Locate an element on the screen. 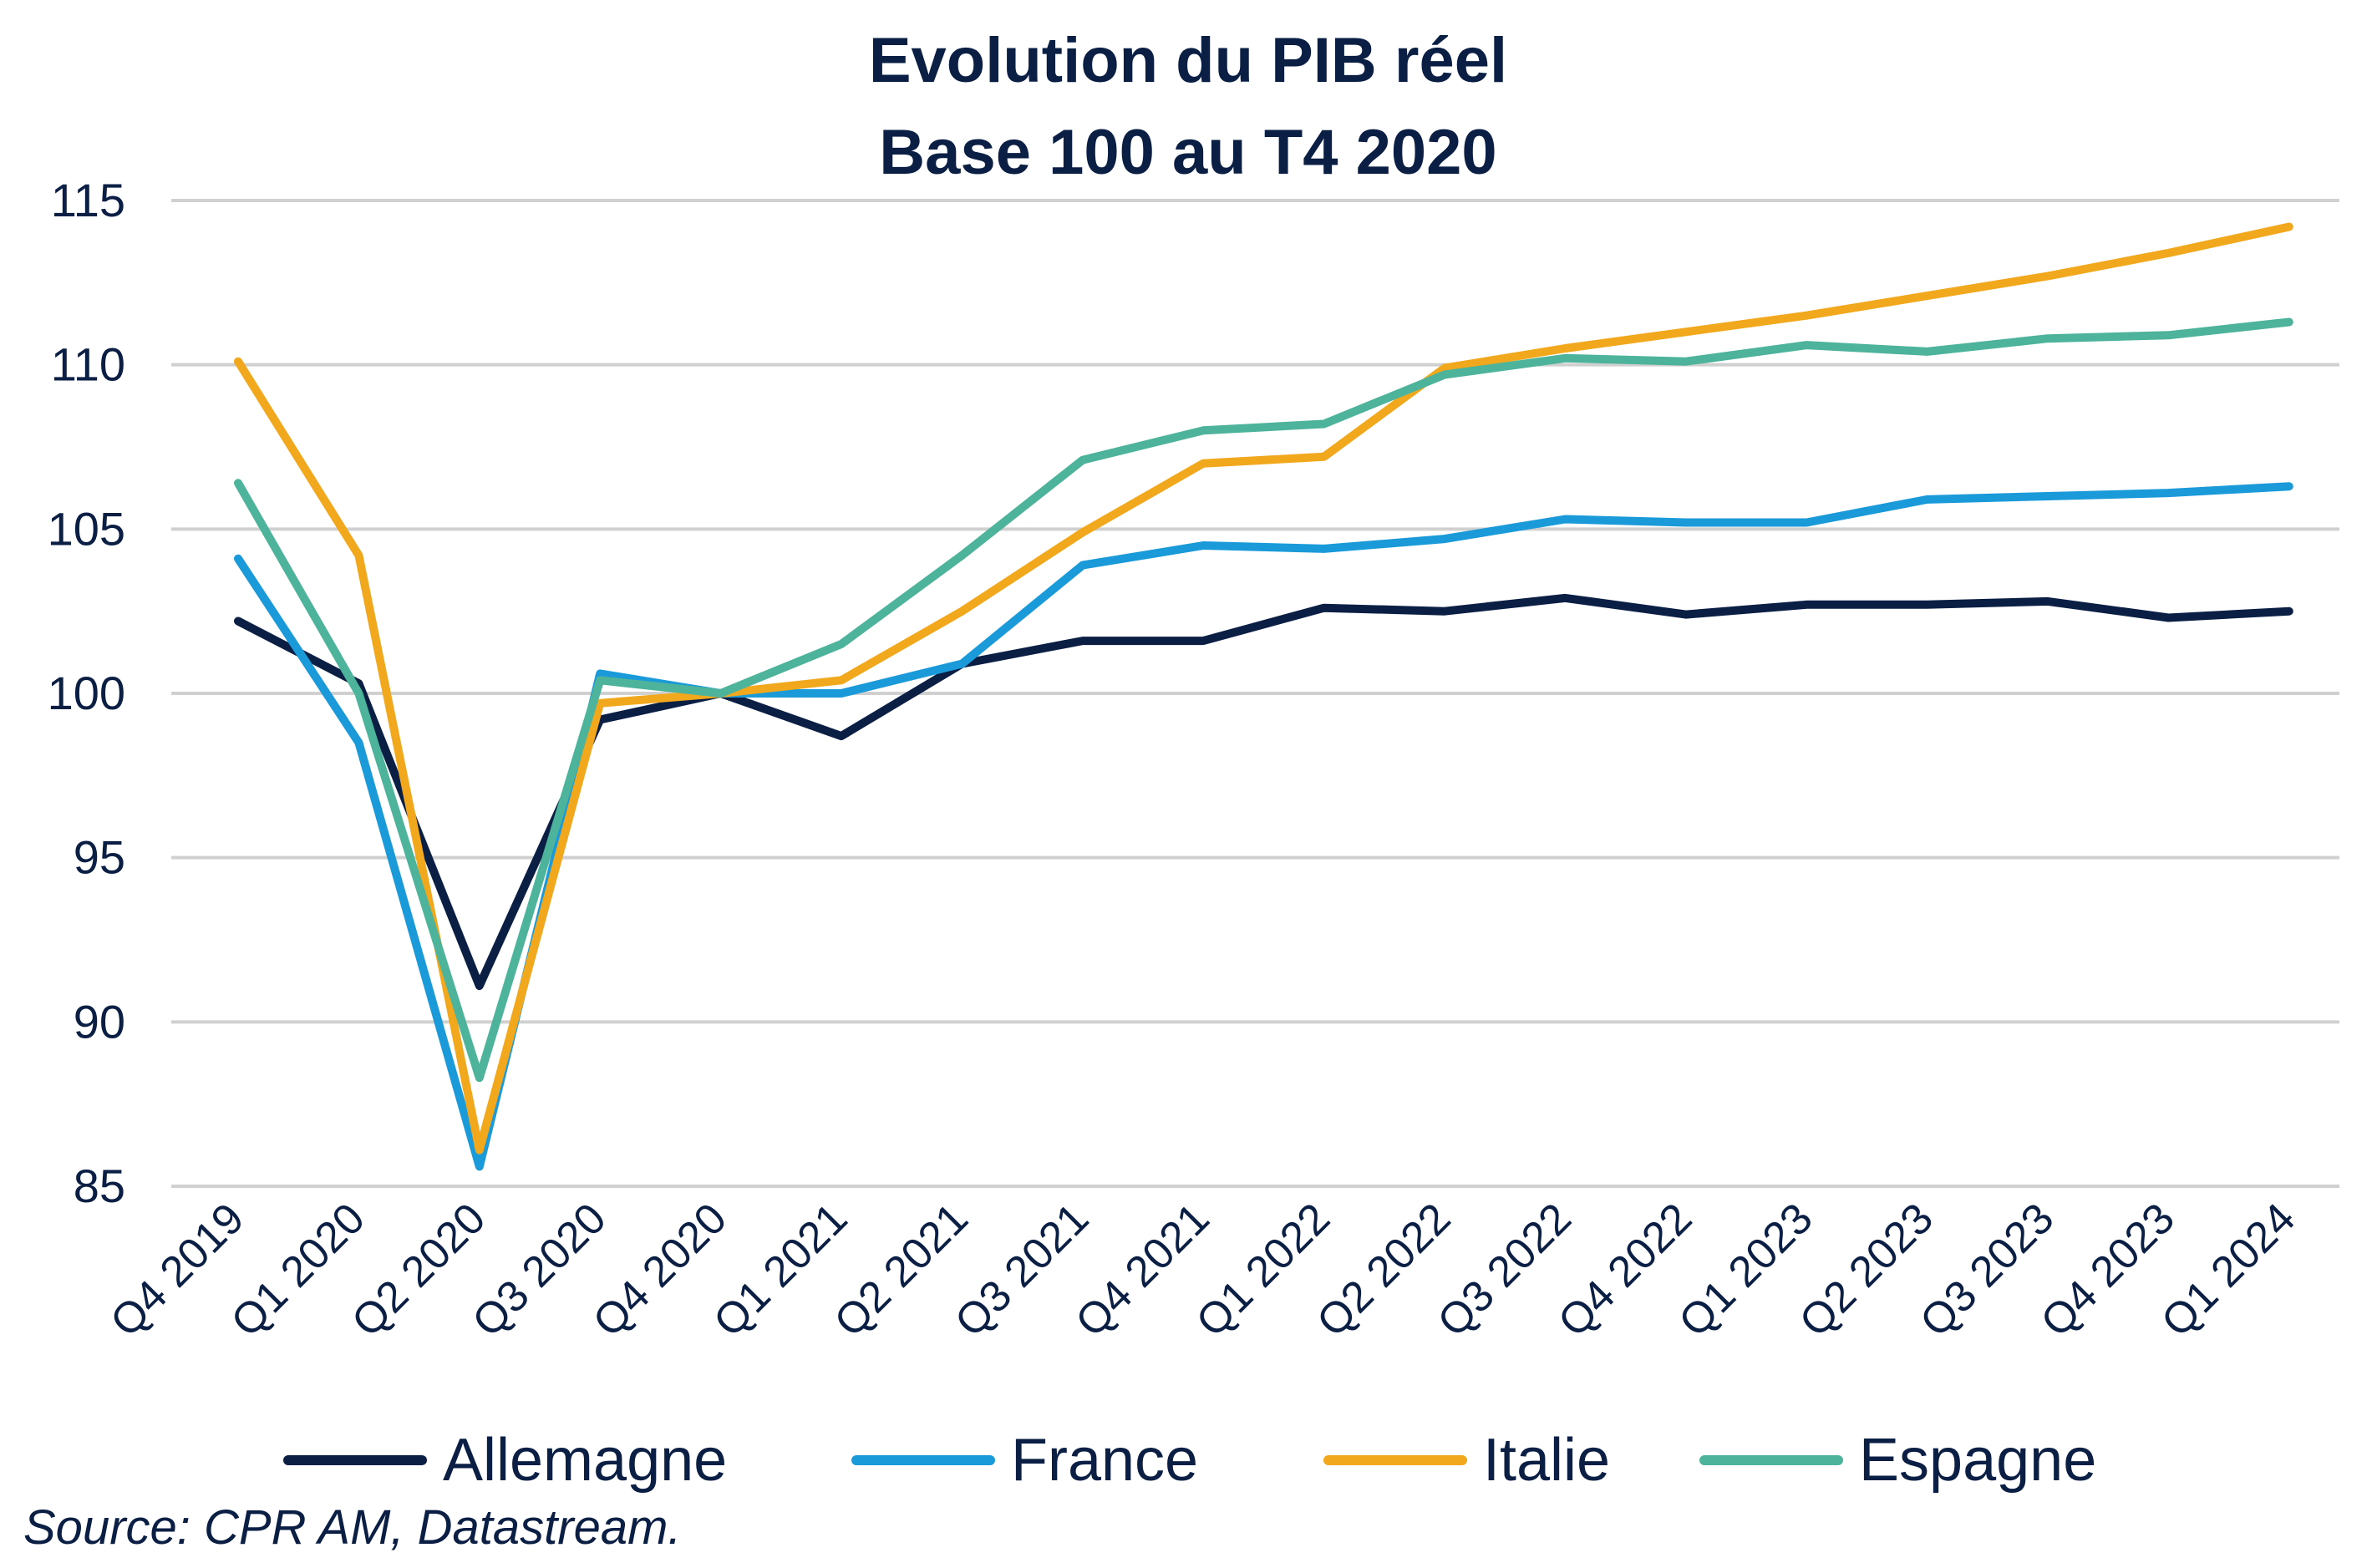 The image size is (2377, 1568). x-tick-label: Q2 2022 is located at coordinates (1384, 1270).